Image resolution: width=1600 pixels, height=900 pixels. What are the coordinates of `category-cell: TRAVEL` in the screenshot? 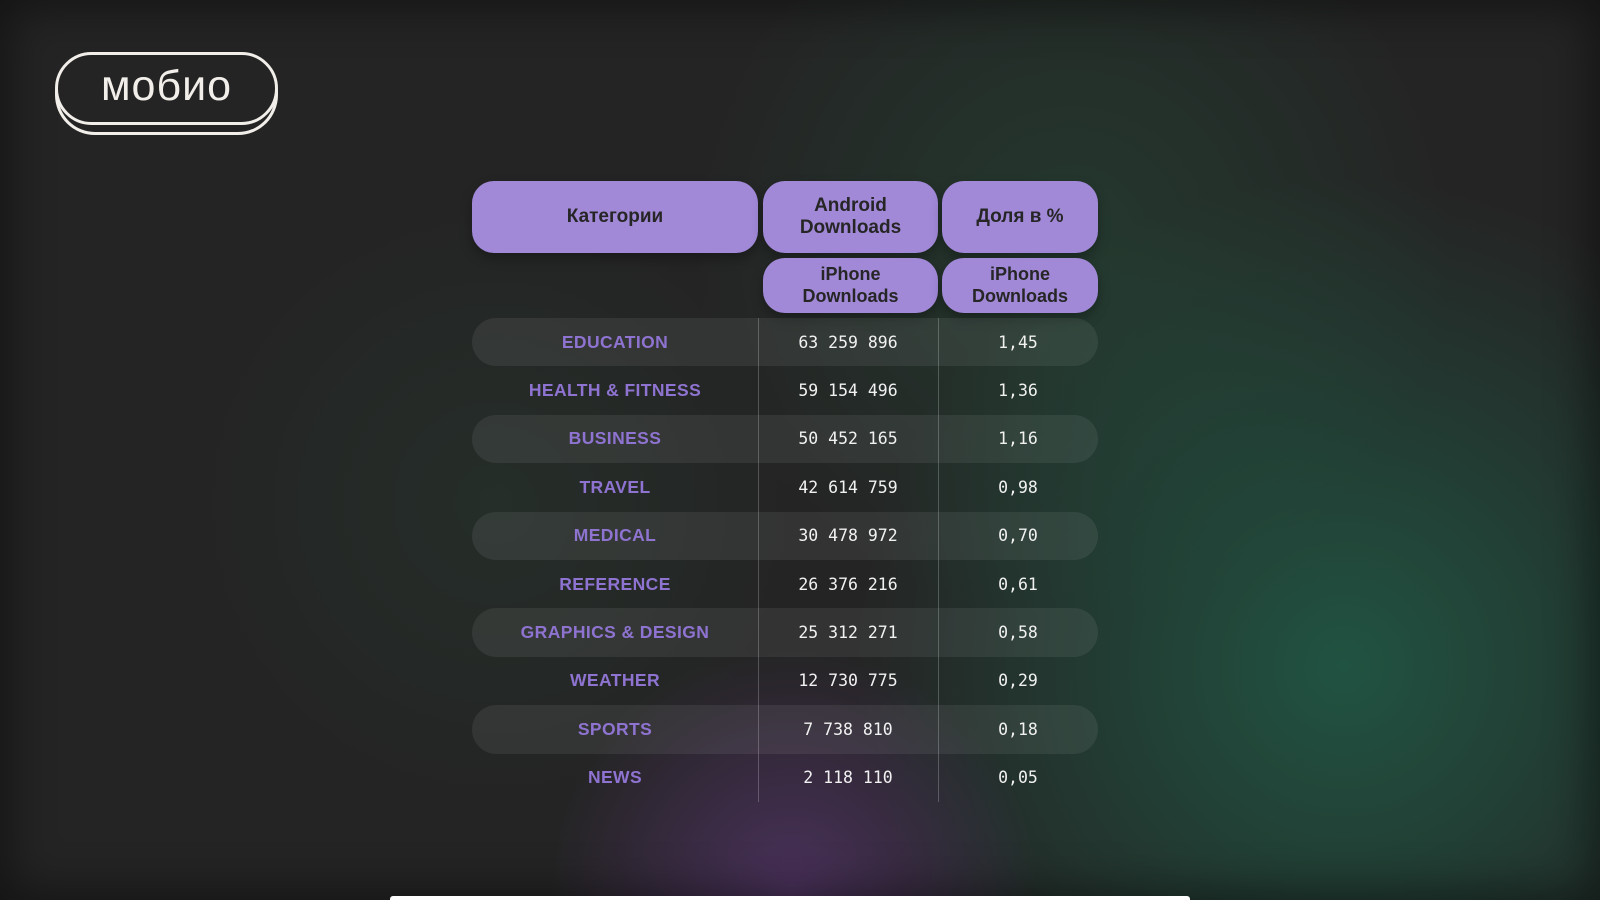 It's located at (615, 486).